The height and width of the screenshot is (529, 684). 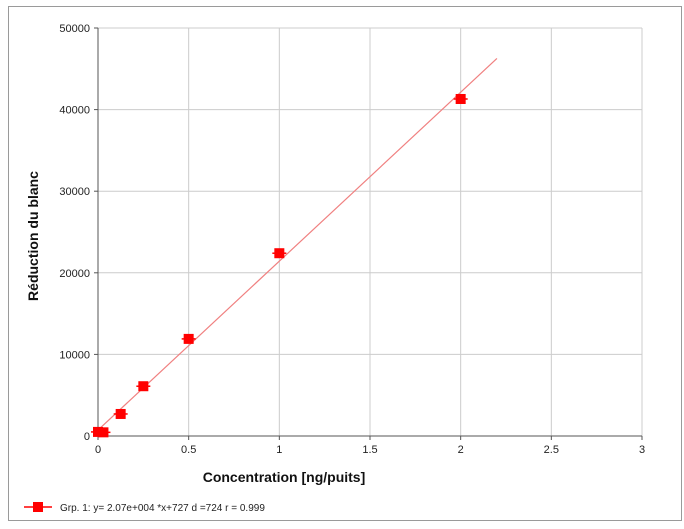 I want to click on y-tick-label: 20000, so click(x=74, y=274).